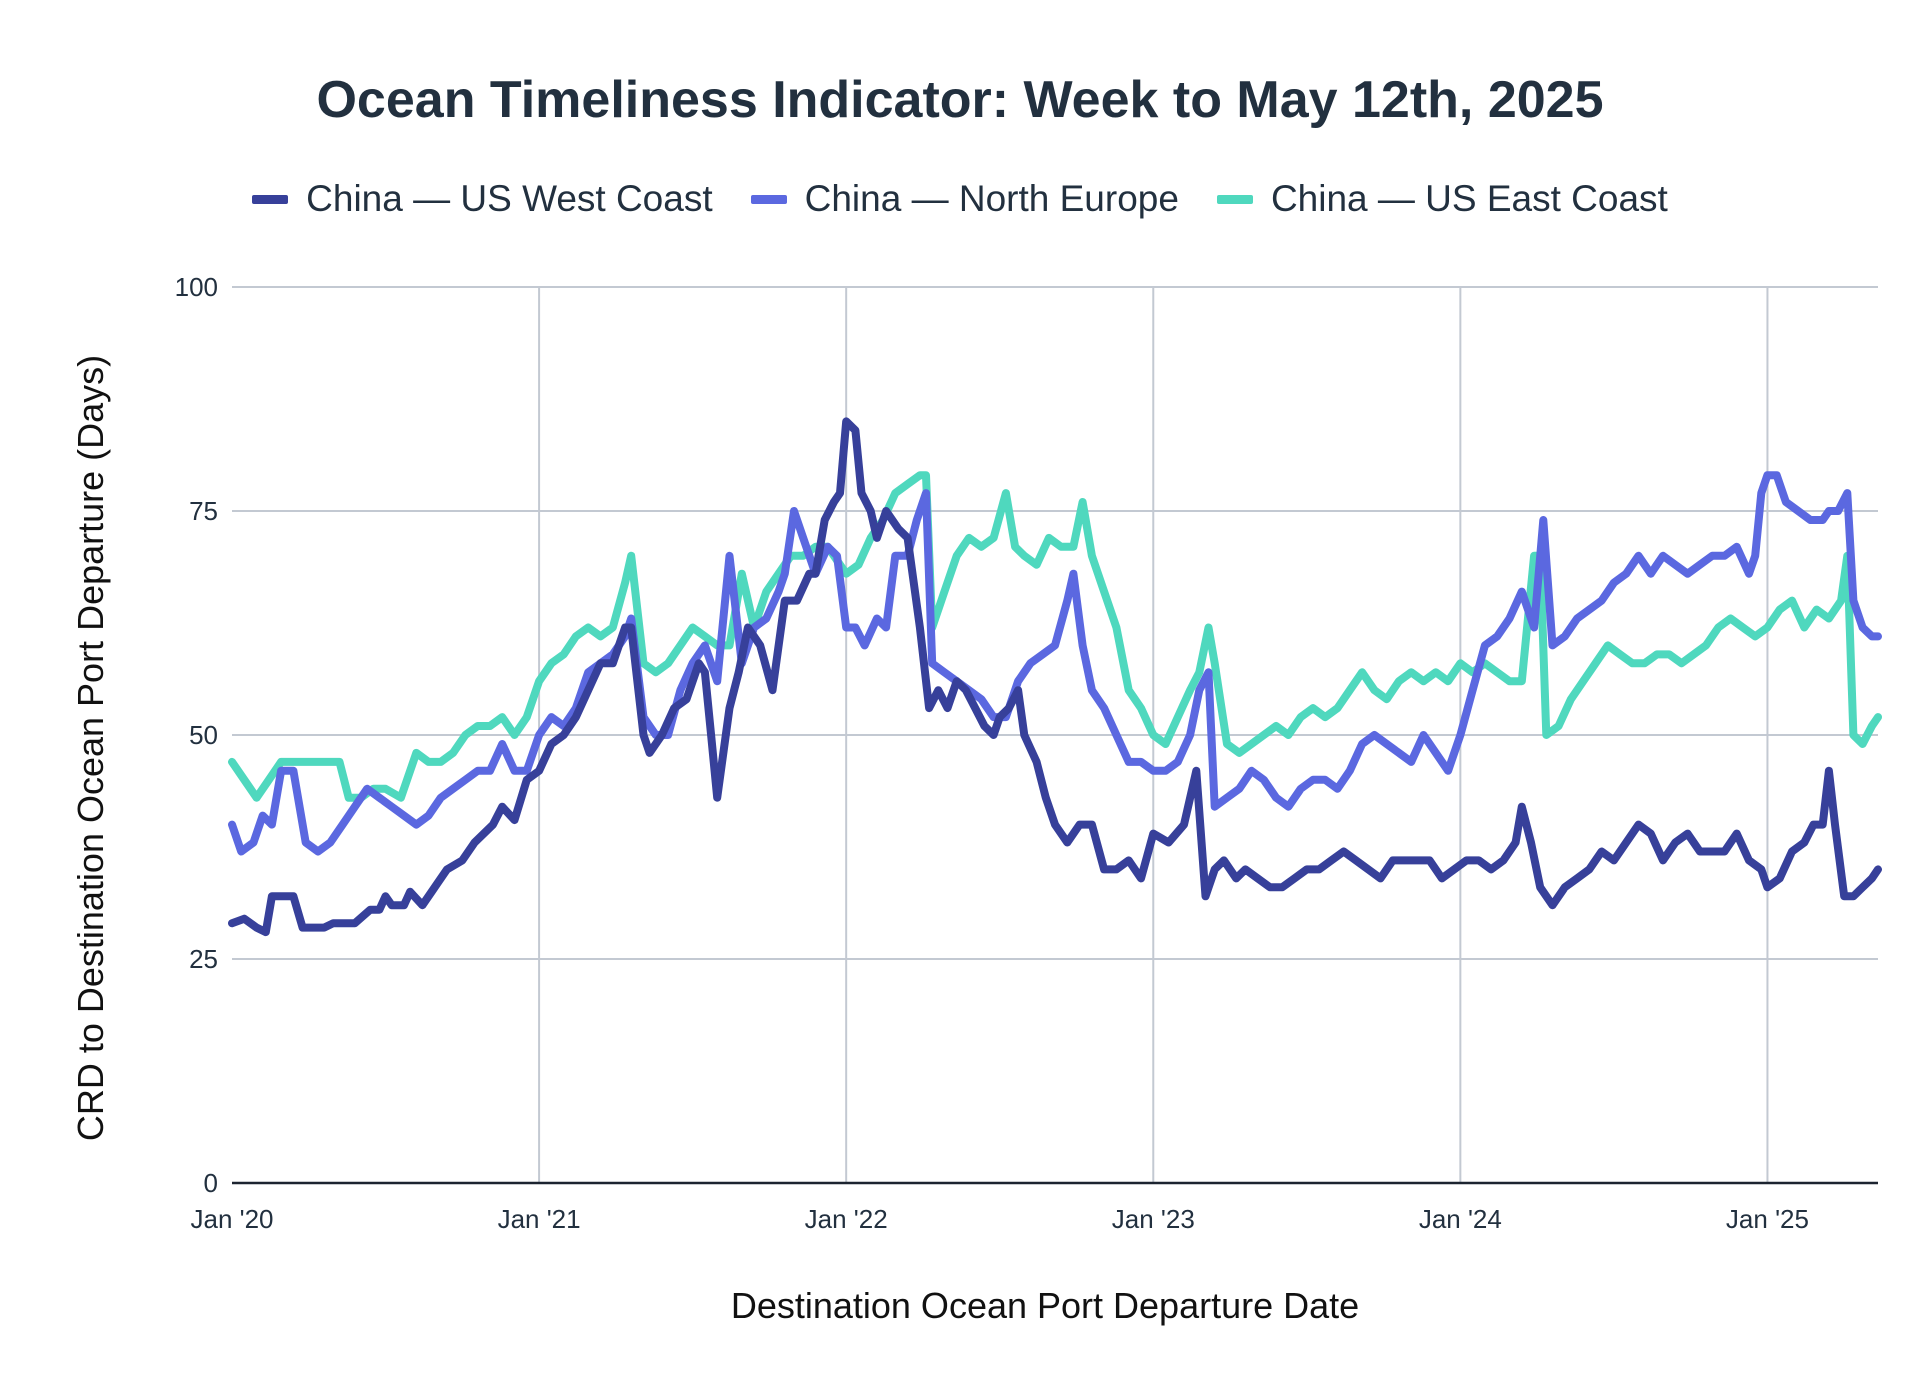 The height and width of the screenshot is (1385, 1920). I want to click on x-tick-label: Jan '24, so click(1460, 1219).